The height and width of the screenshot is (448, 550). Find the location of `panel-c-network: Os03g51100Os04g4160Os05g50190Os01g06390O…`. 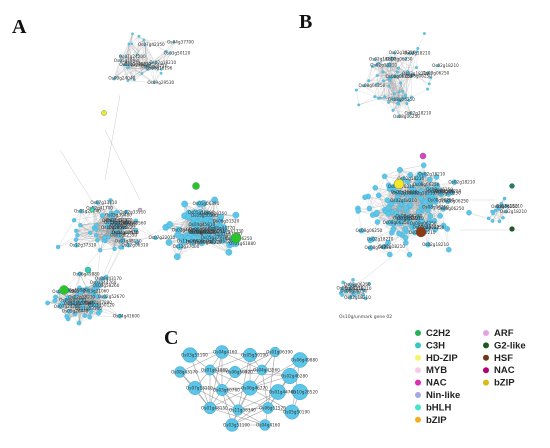

panel-c-network: Os03g51100Os04g4160Os05g50190Os01g06390O… is located at coordinates (244, 388).